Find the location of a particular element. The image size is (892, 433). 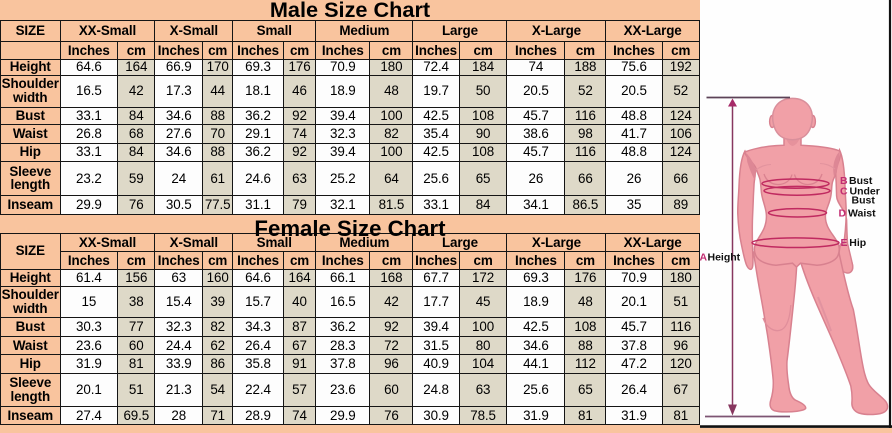

svg-text: B is located at coordinates (844, 181).